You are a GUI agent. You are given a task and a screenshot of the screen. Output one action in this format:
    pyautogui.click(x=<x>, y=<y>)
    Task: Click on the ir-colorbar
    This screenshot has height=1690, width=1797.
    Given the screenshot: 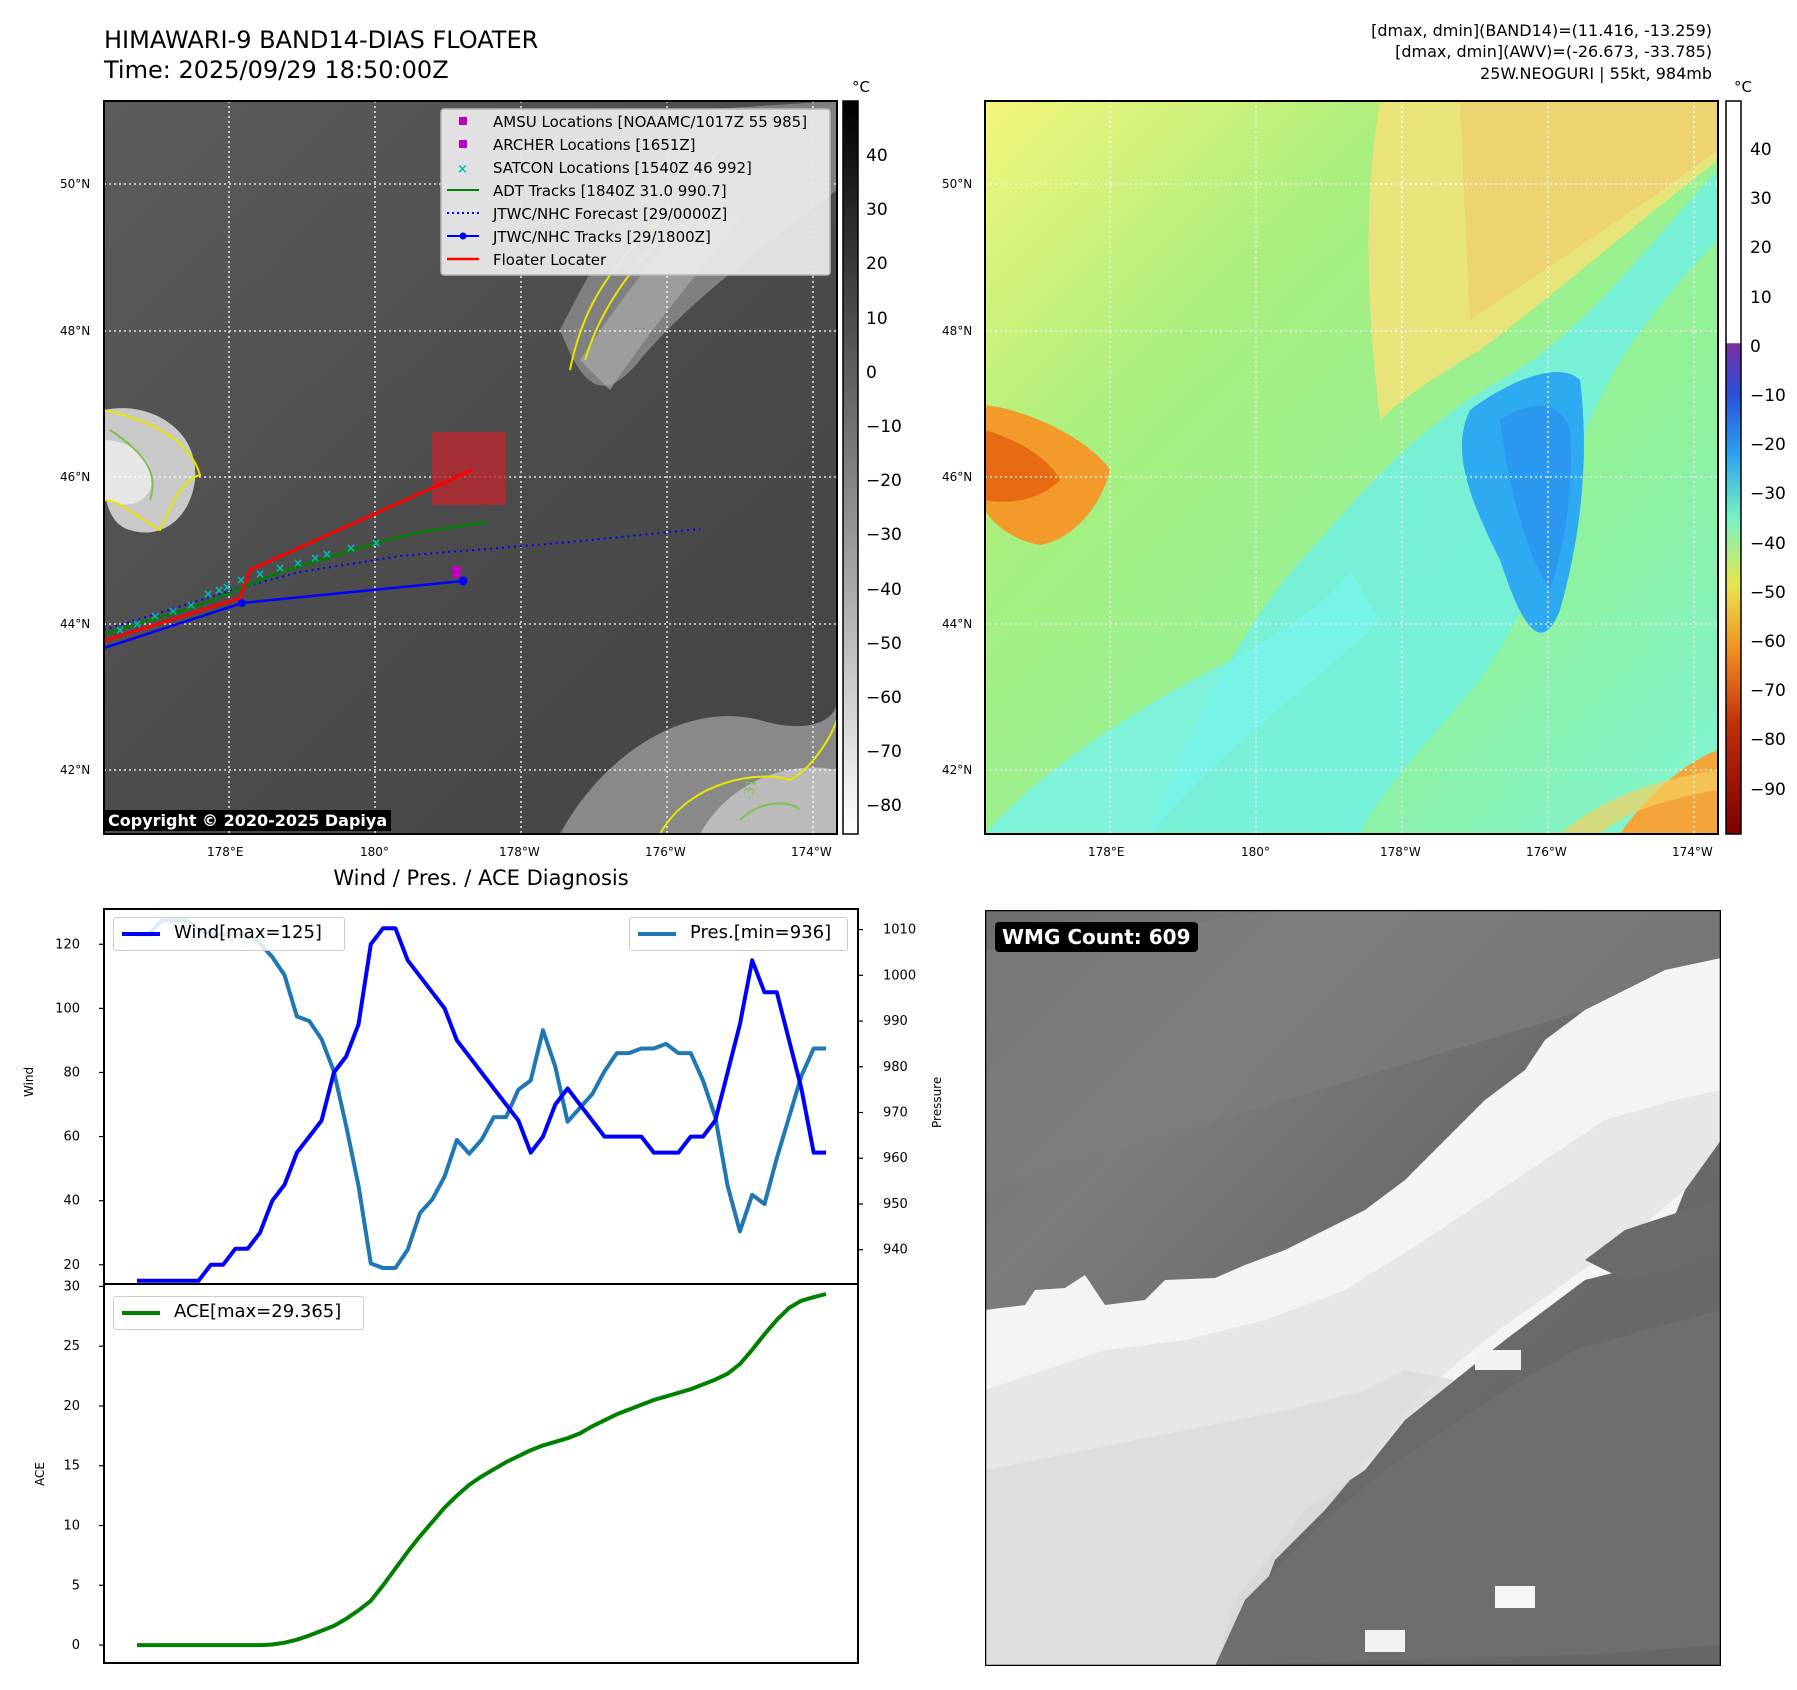 What is the action you would take?
    pyautogui.click(x=850, y=467)
    